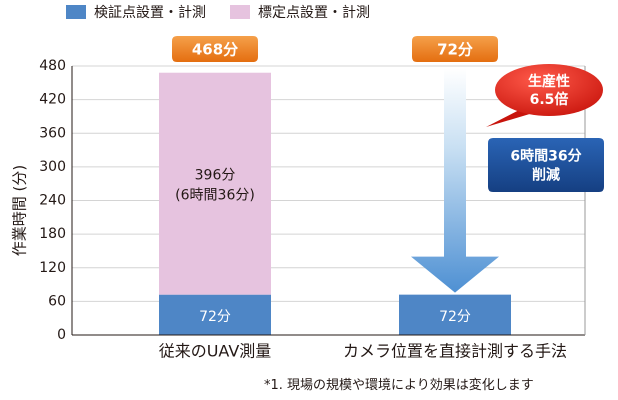 The image size is (618, 400). I want to click on legend-swatch-gcp, so click(240, 12).